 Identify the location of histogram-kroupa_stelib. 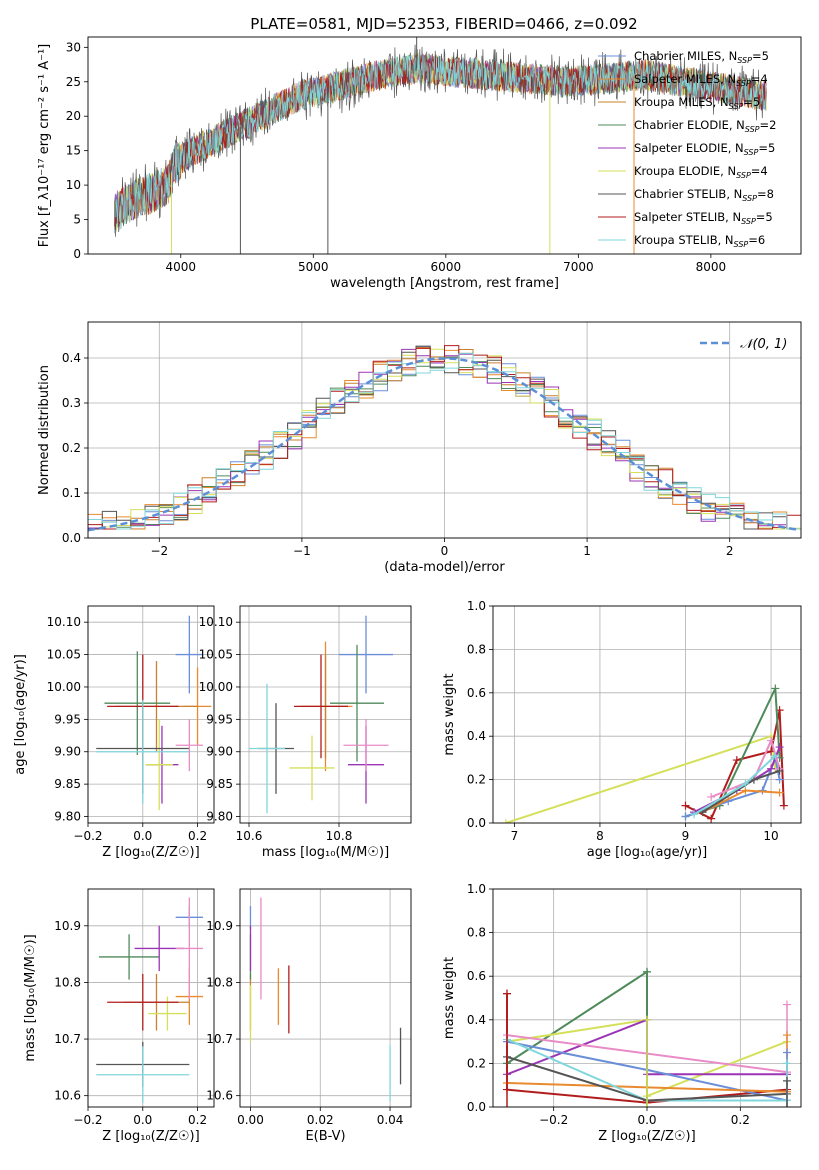
(444, 441).